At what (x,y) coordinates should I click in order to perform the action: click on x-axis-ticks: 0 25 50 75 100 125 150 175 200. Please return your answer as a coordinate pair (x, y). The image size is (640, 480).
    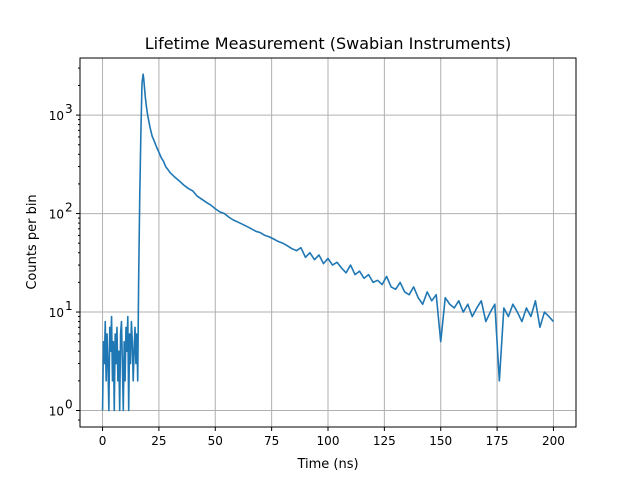
    Looking at the image, I should click on (332, 437).